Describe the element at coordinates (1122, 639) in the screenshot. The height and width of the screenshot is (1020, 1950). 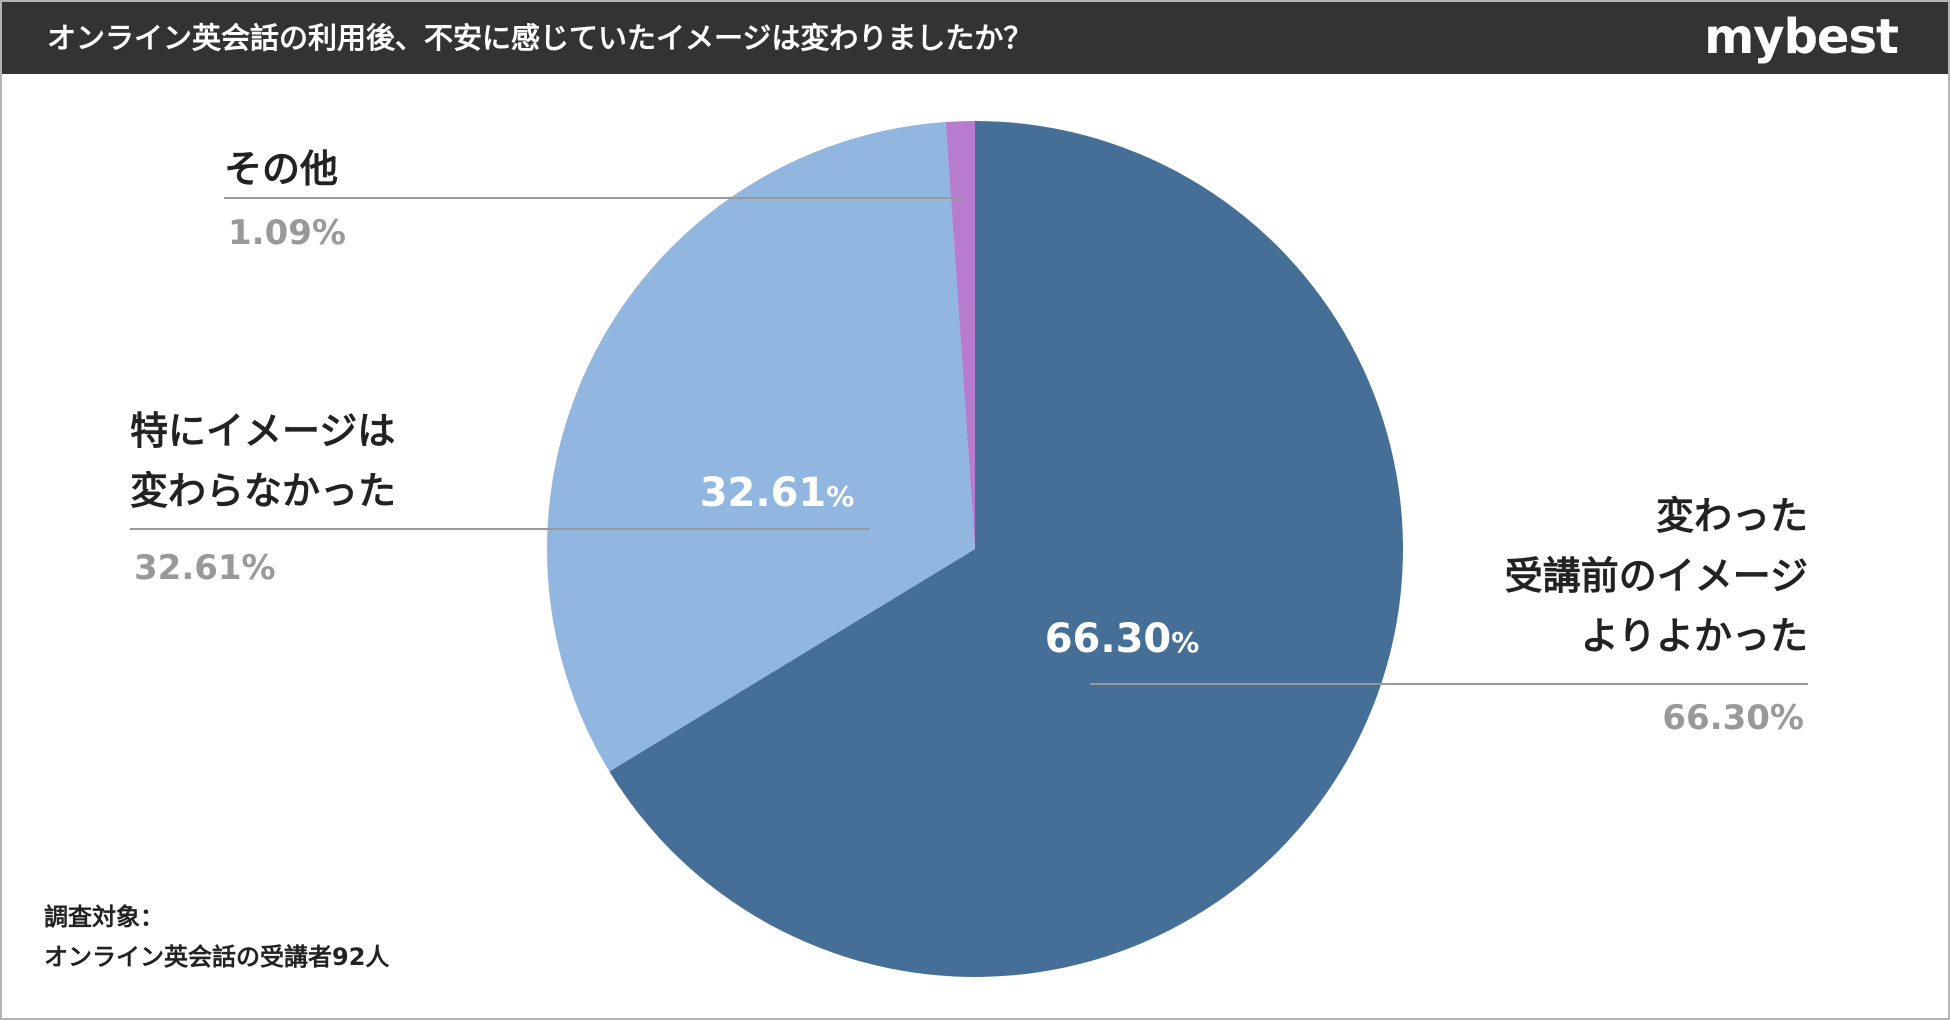
I see `slice-inner-value-0: 66.30%` at that location.